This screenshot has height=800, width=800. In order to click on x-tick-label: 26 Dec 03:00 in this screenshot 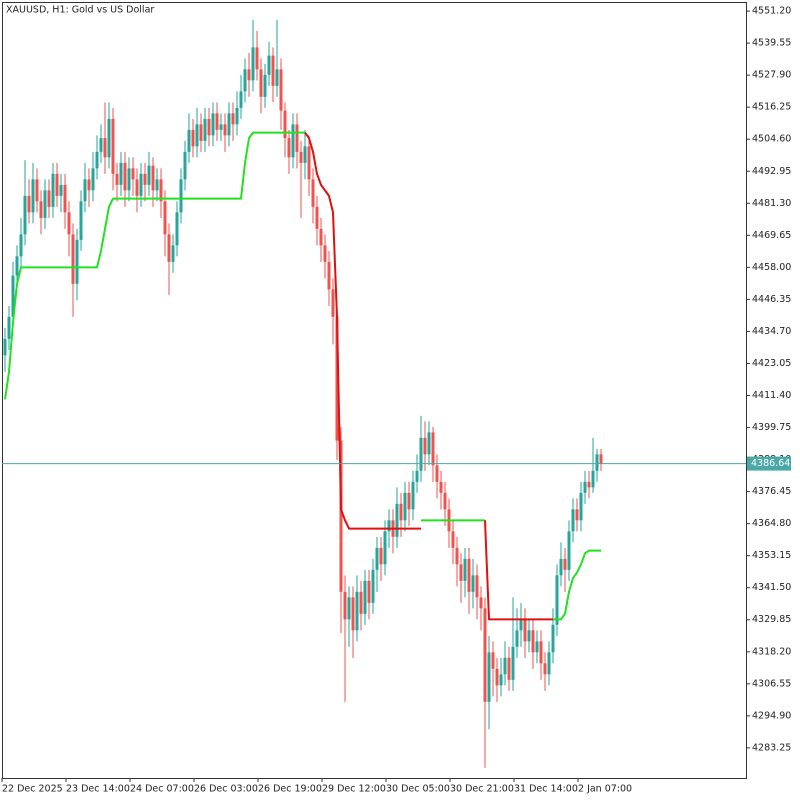, I will do `click(226, 789)`.